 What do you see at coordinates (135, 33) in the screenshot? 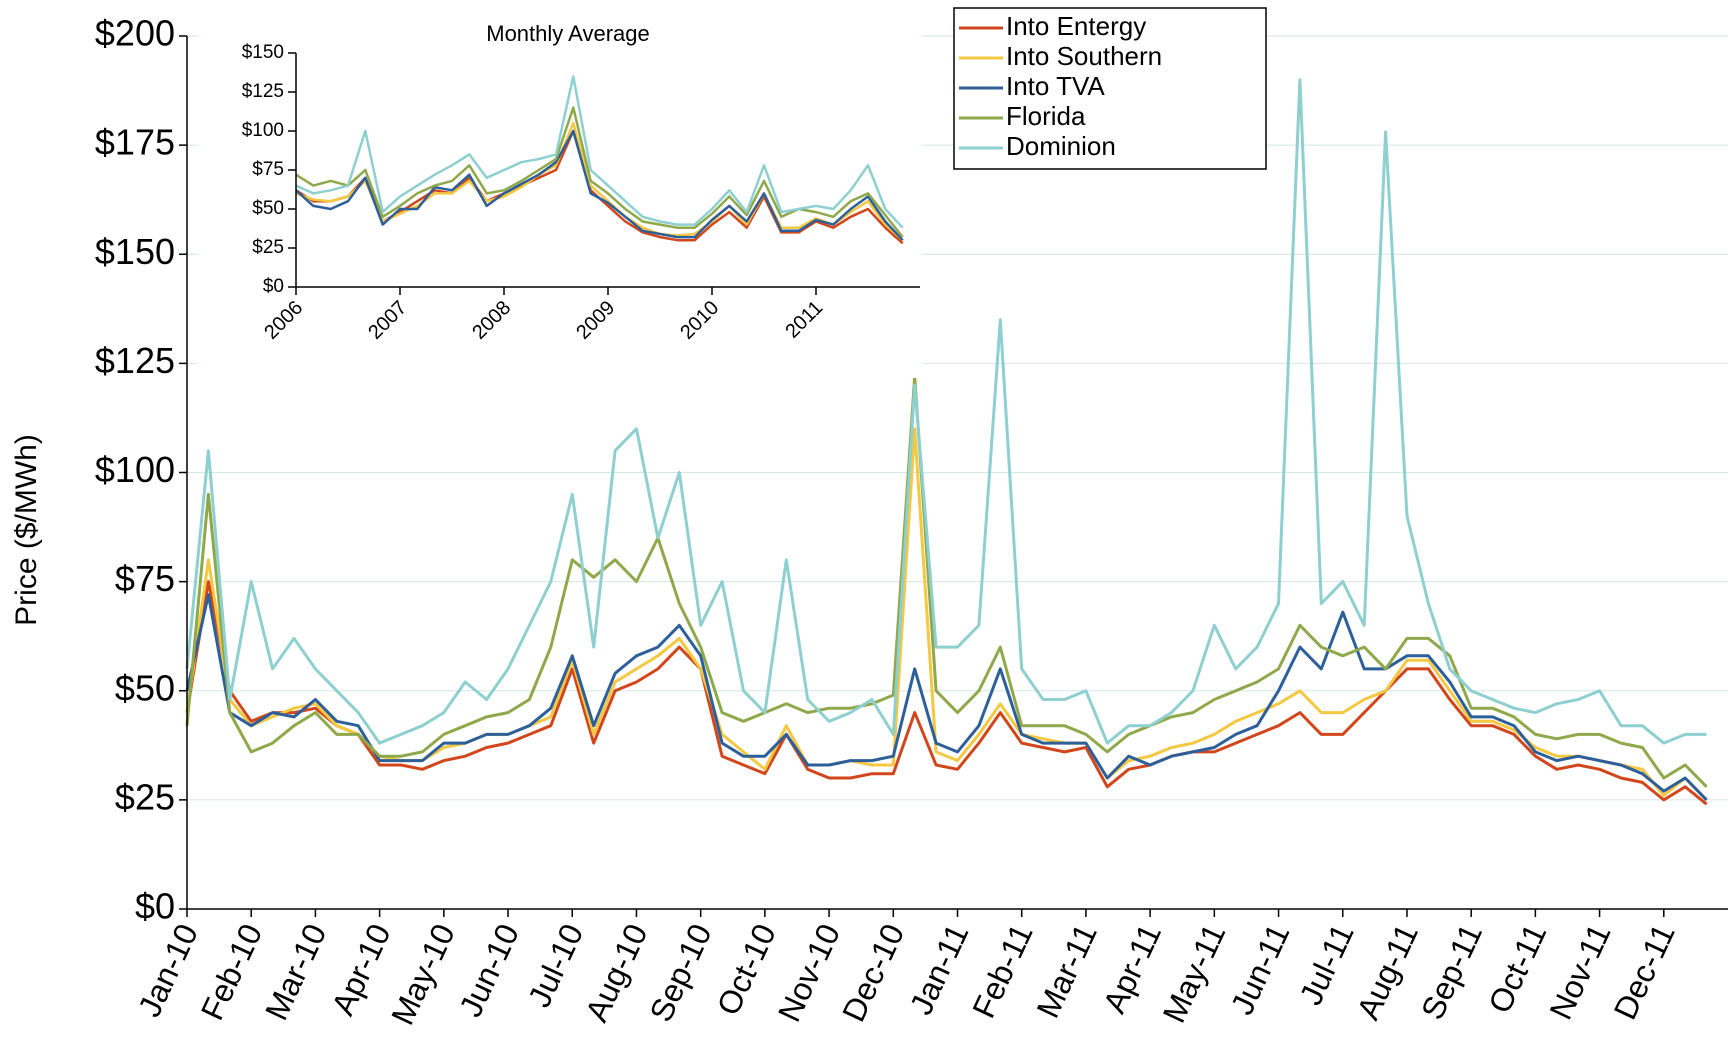
I see `y-tick-label: $200` at bounding box center [135, 33].